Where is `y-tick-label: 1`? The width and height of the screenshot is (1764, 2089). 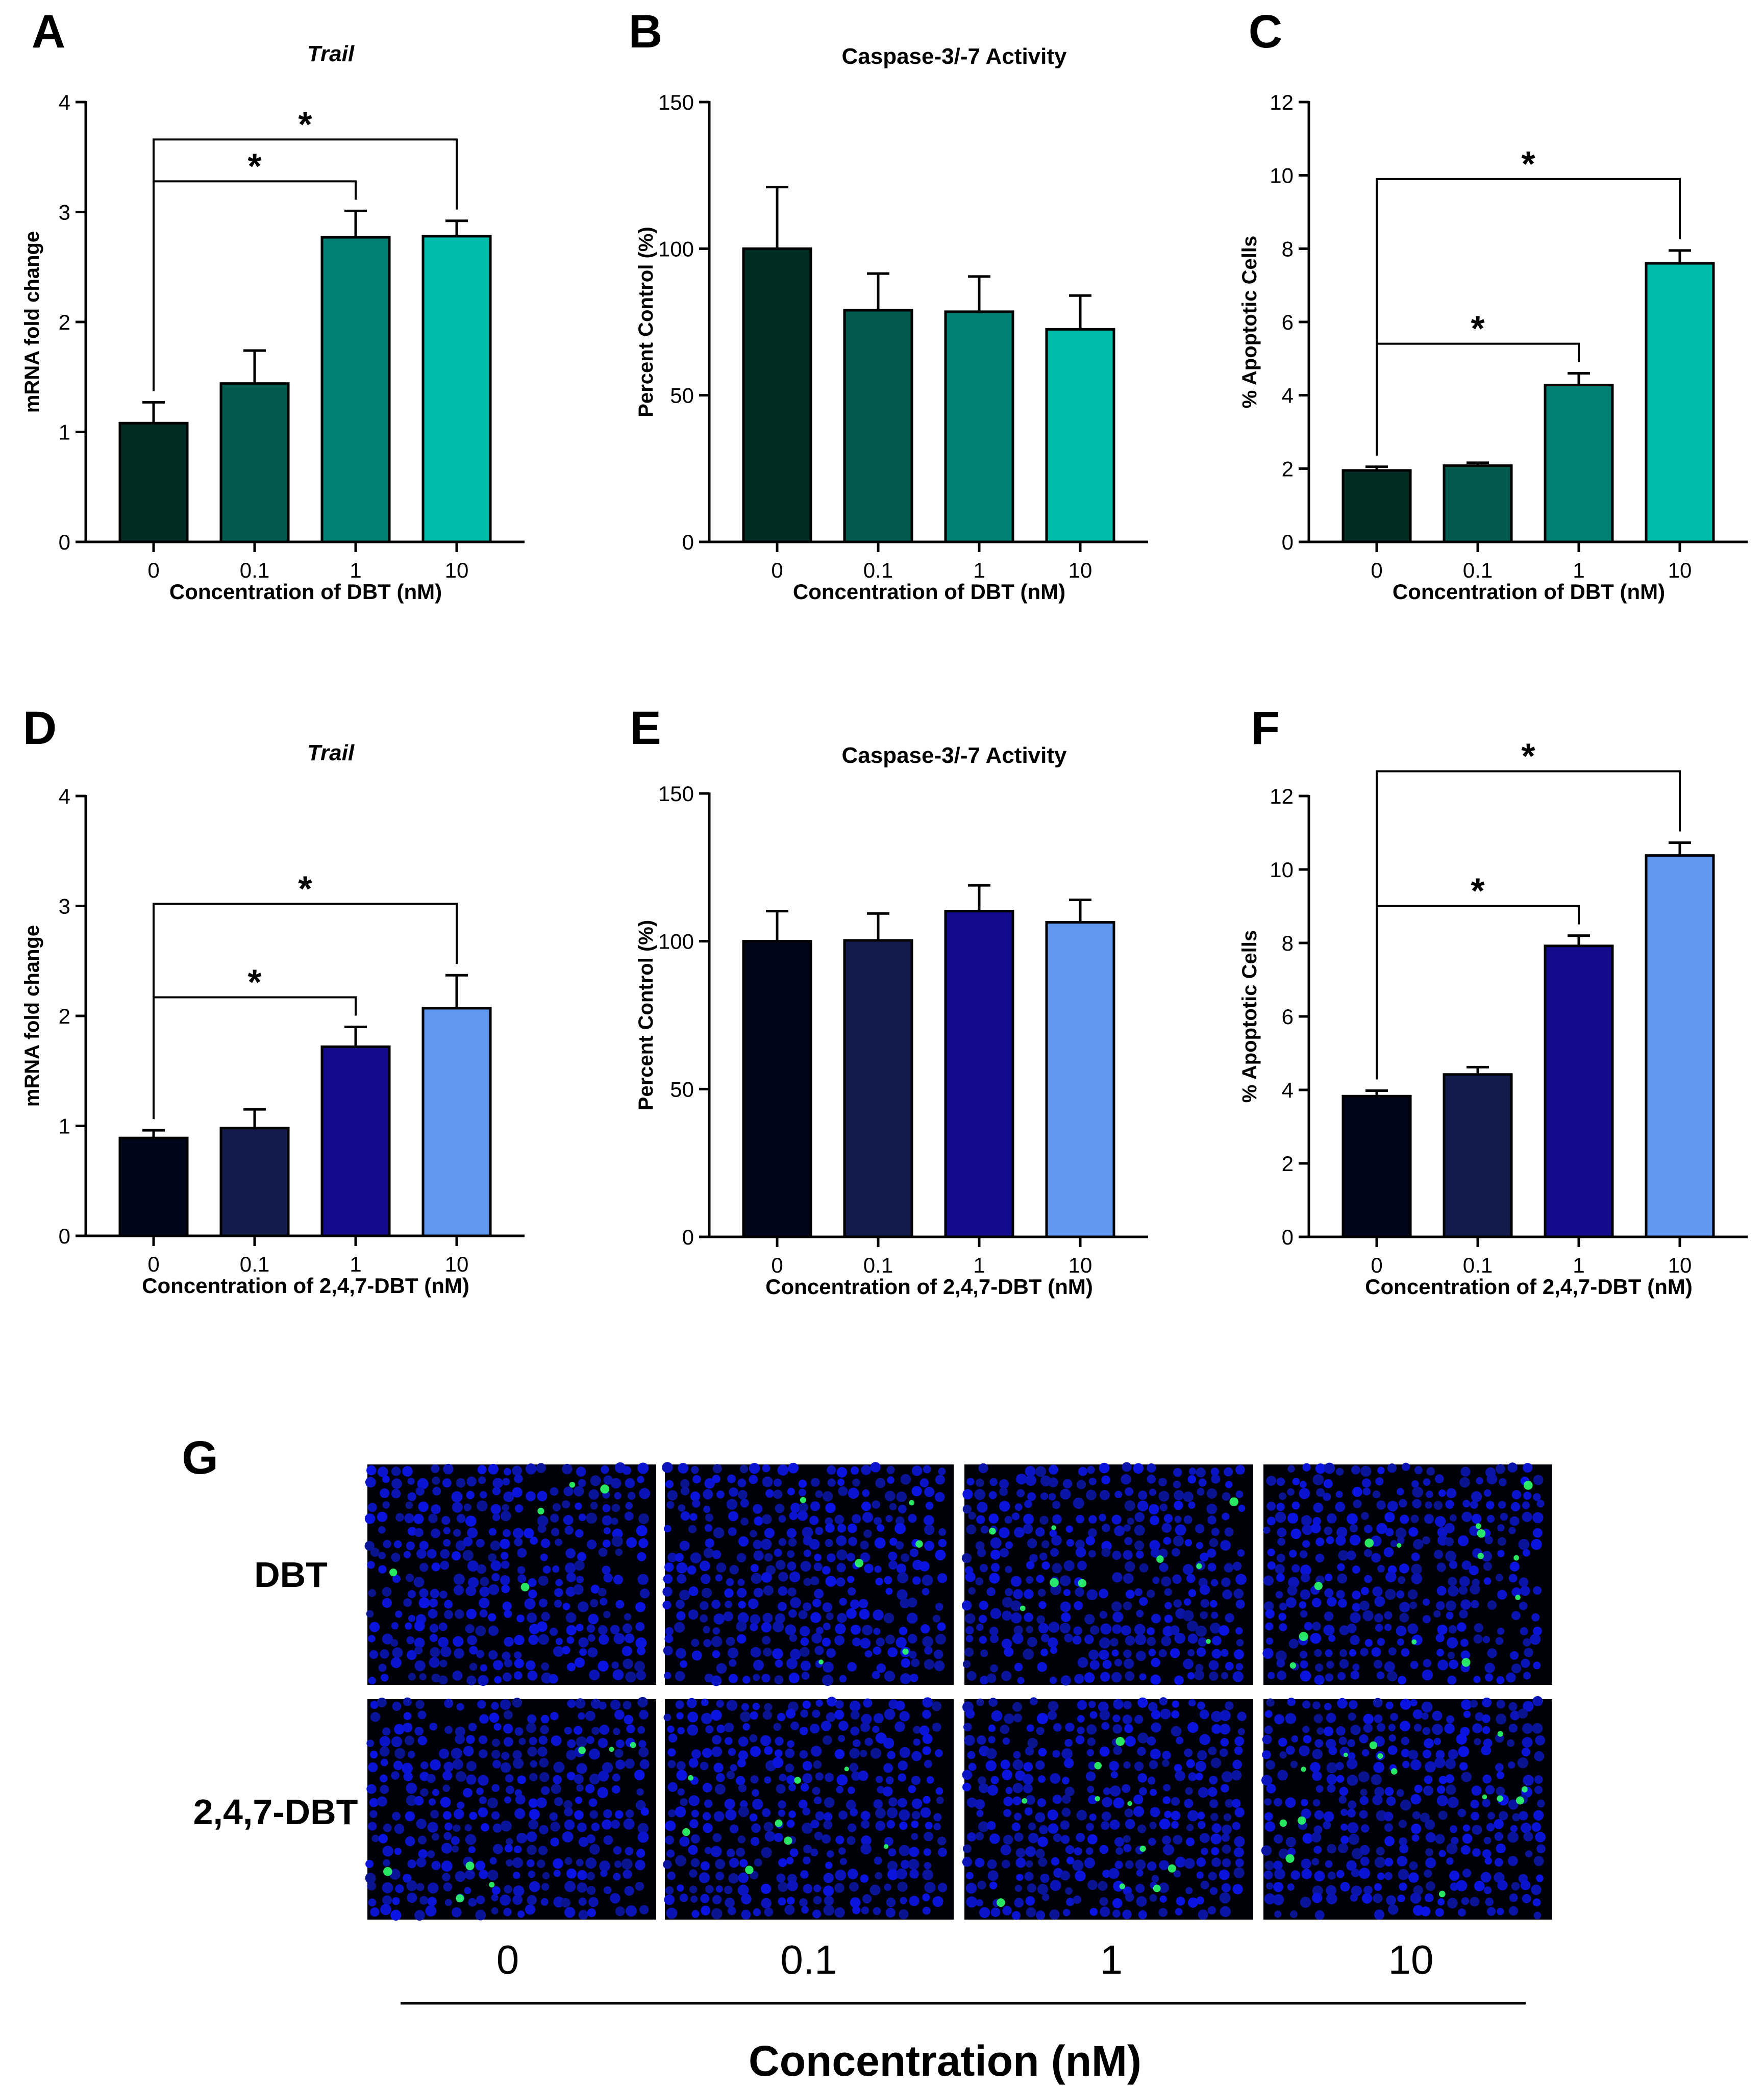
y-tick-label: 1 is located at coordinates (64, 432).